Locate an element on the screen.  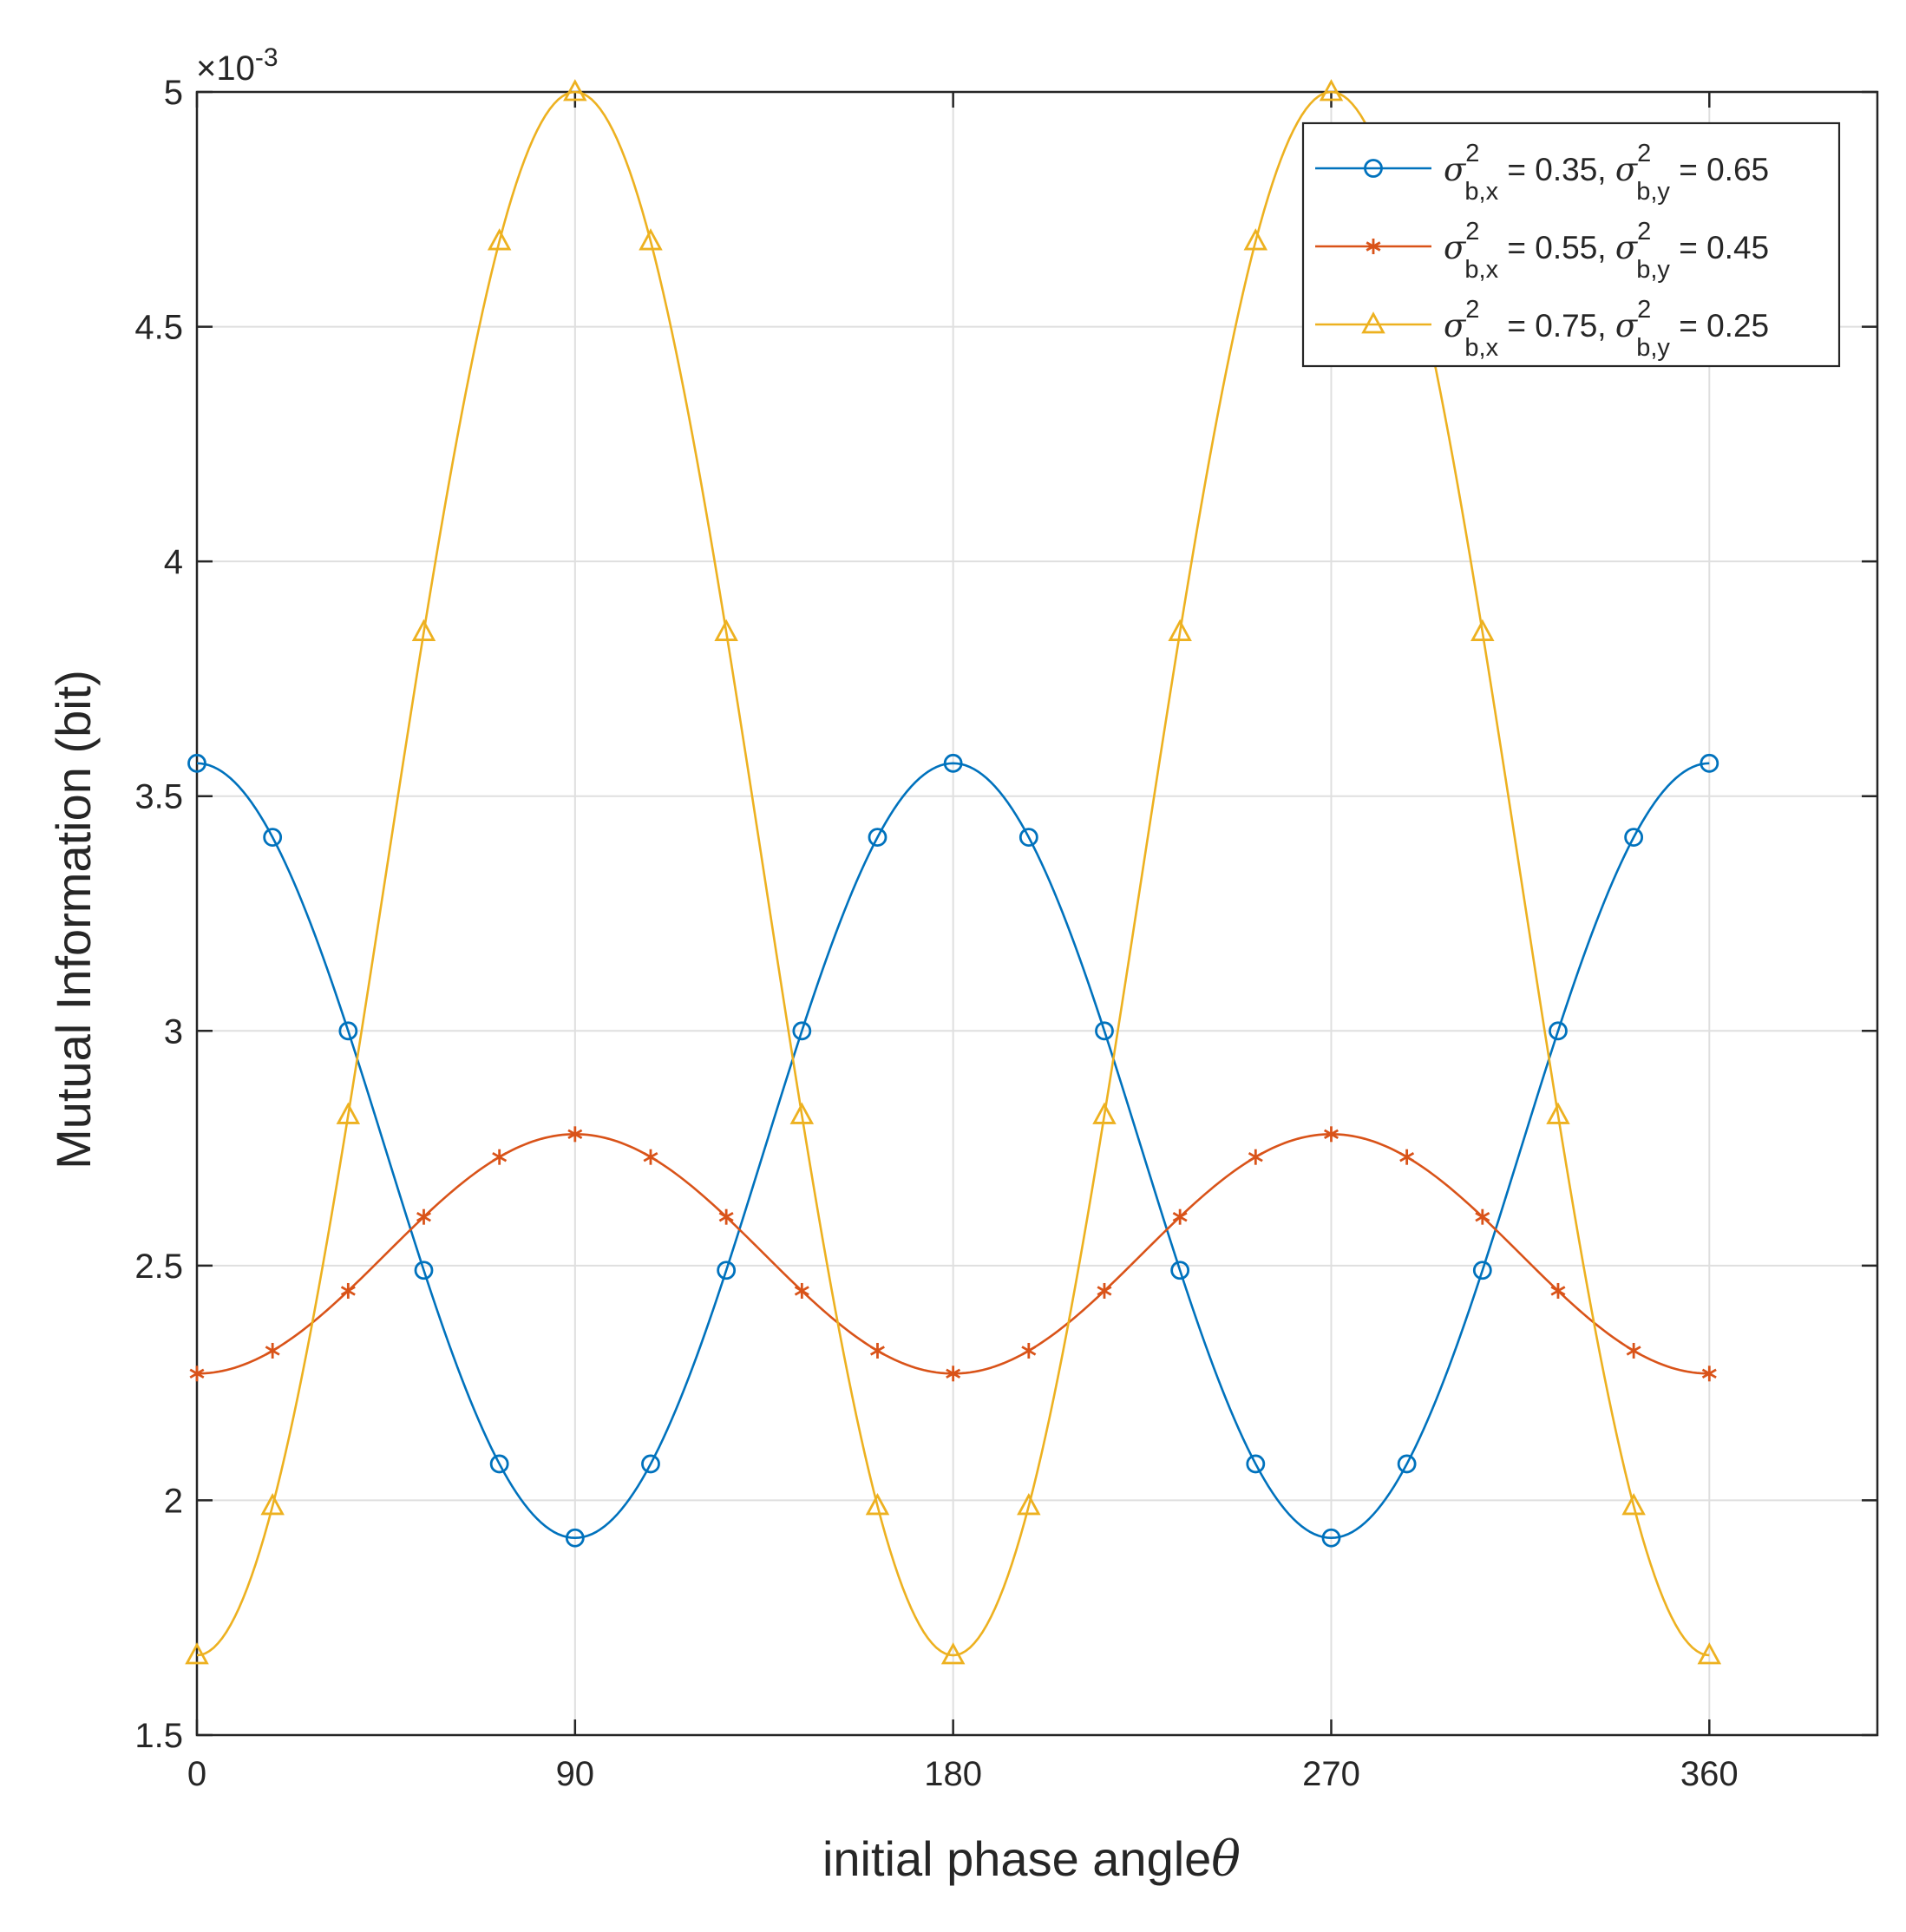
y-tick-label: 1.5 is located at coordinates (158, 1736).